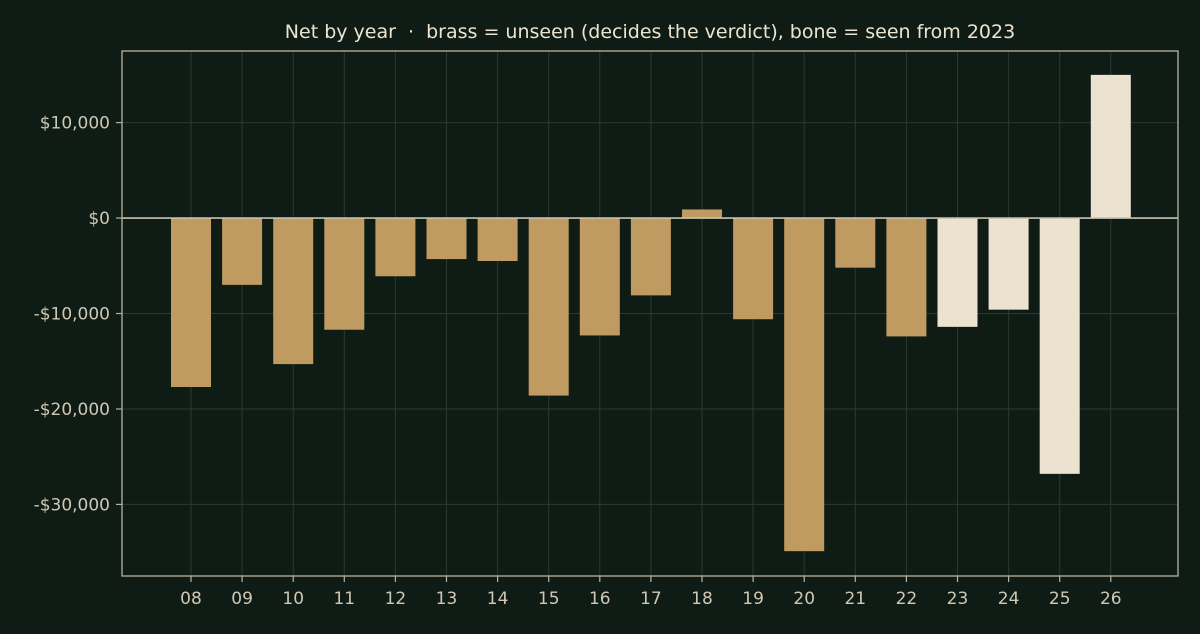 This screenshot has height=634, width=1200. What do you see at coordinates (702, 599) in the screenshot?
I see `x-tick-label: 18` at bounding box center [702, 599].